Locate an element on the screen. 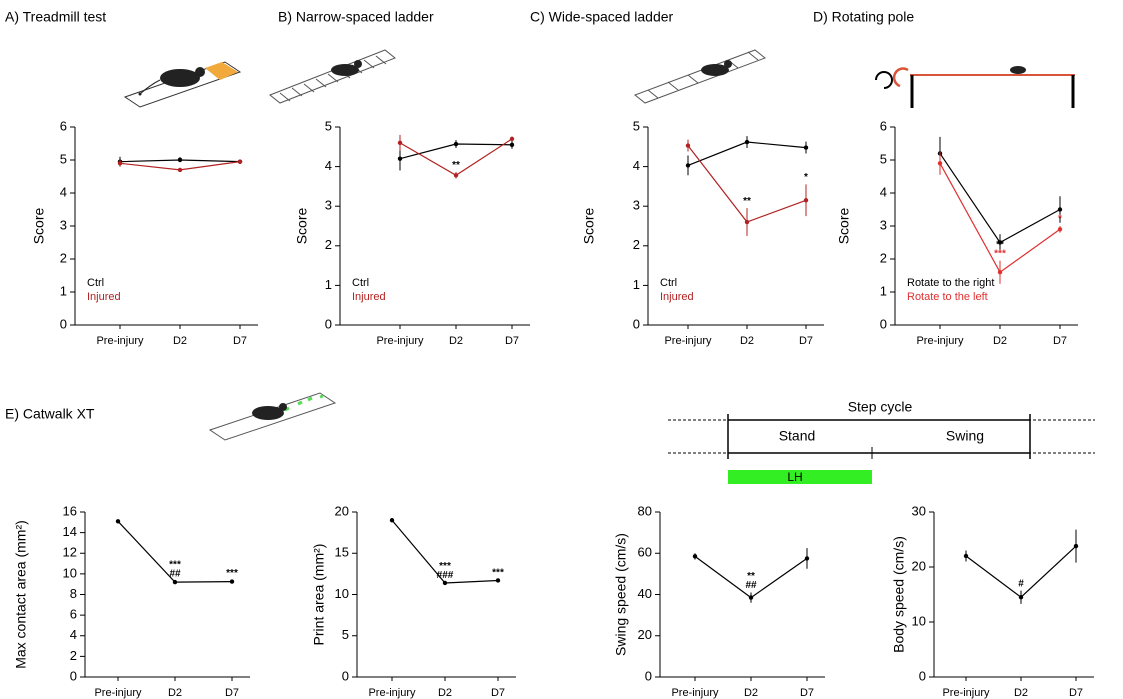 The height and width of the screenshot is (699, 1123). paw-bar is located at coordinates (800, 477).